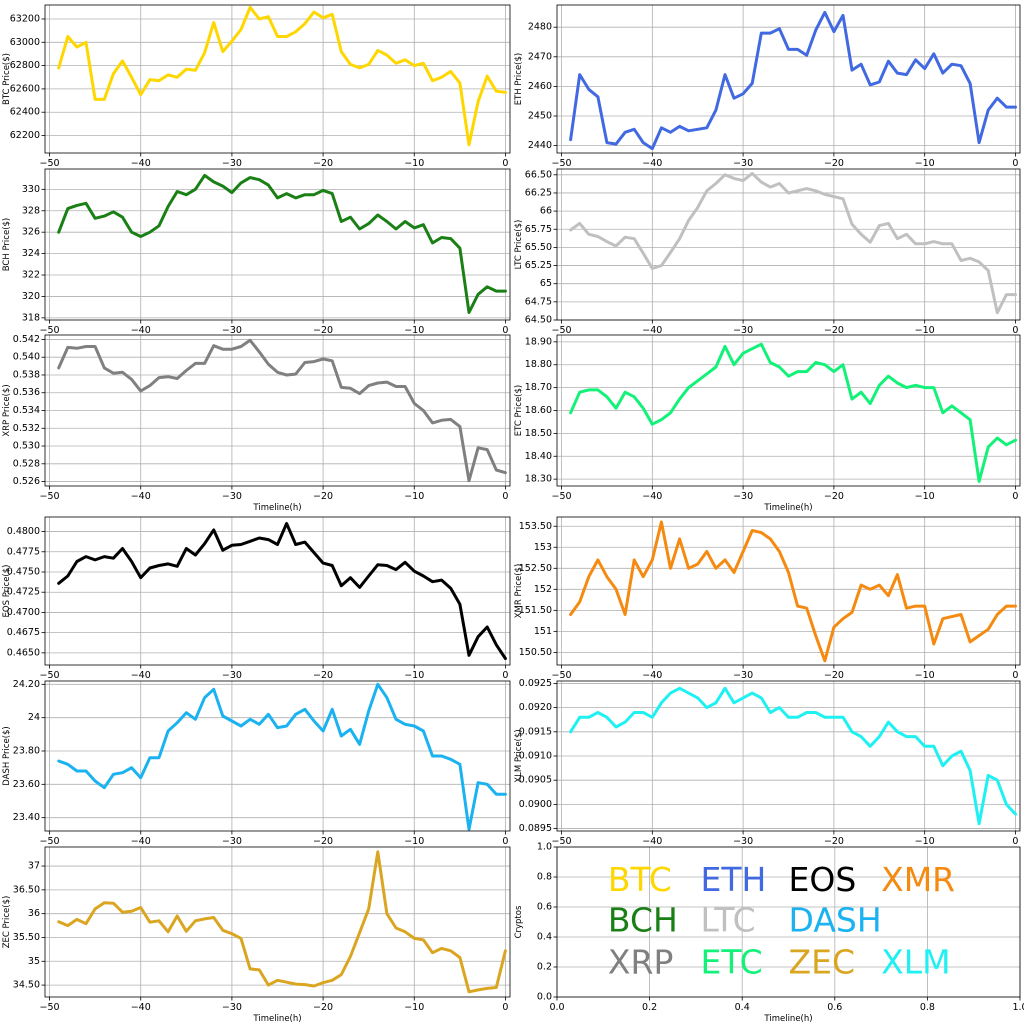 The image size is (1024, 1024). What do you see at coordinates (535, 683) in the screenshot?
I see `y-tick-label: 0.0925` at bounding box center [535, 683].